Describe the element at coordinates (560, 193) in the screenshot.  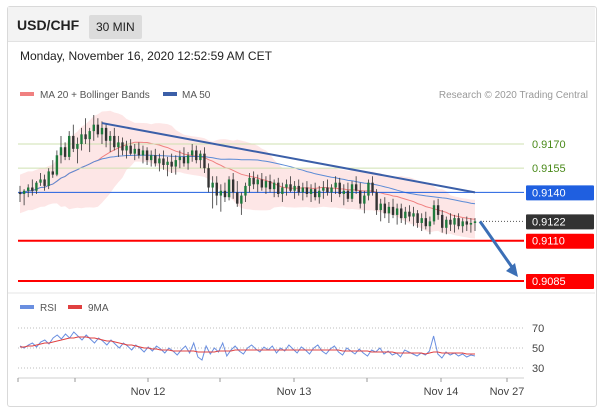
I see `level-badge-0.9140` at that location.